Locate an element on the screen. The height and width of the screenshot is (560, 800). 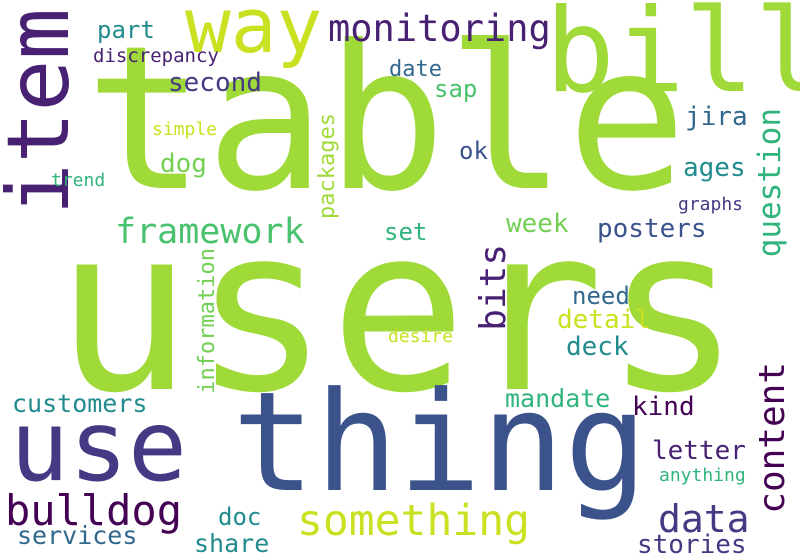
word-thing: thing is located at coordinates (440, 442).